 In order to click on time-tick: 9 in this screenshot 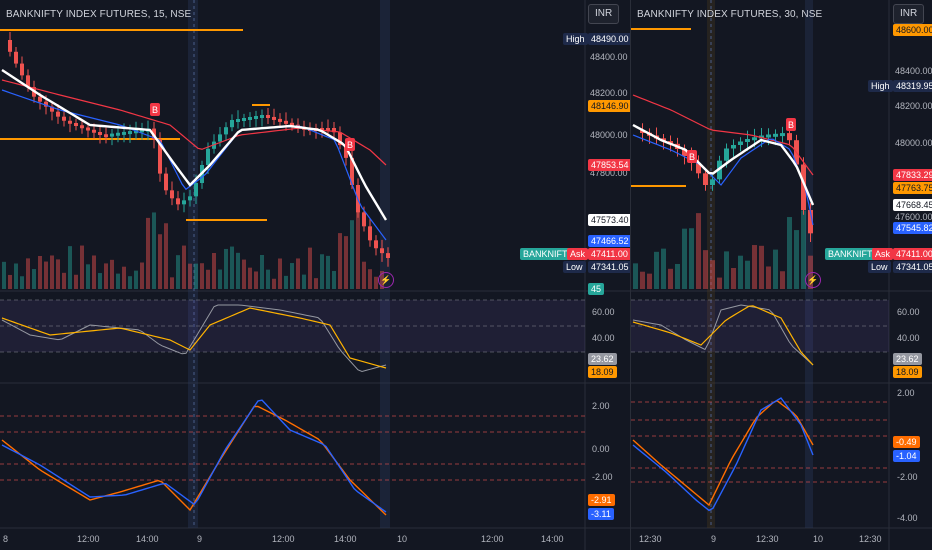, I will do `click(714, 539)`.